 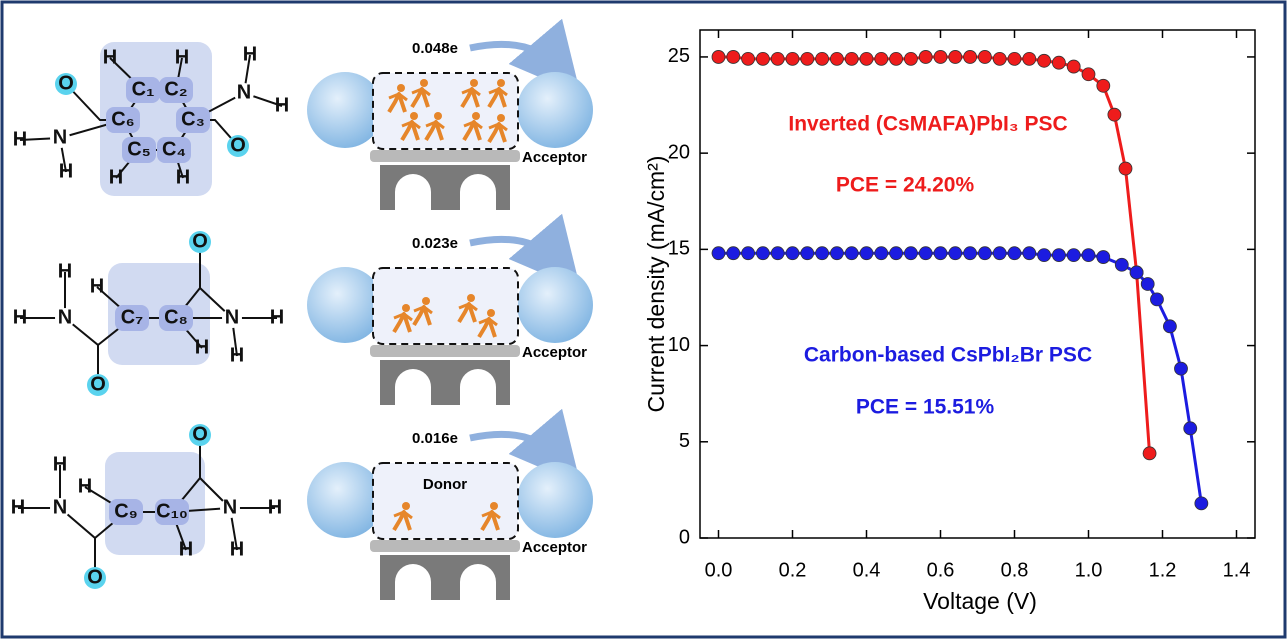 I want to click on x-tick-label: 0.8, so click(x=1015, y=570).